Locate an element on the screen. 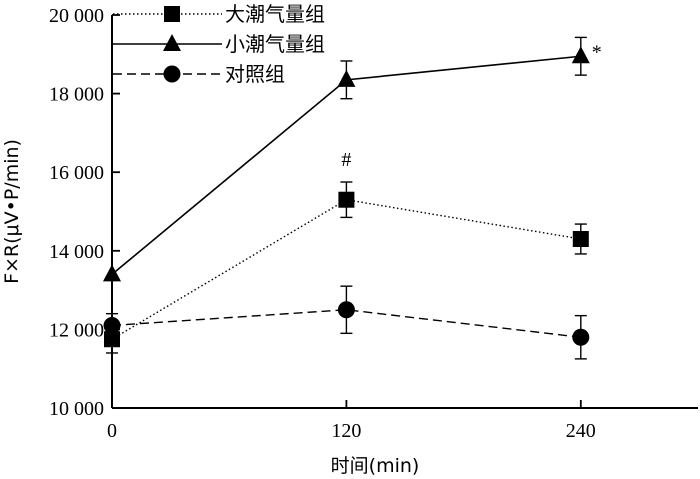 The image size is (700, 479). y-tick-label: 20 000 is located at coordinates (76, 16).